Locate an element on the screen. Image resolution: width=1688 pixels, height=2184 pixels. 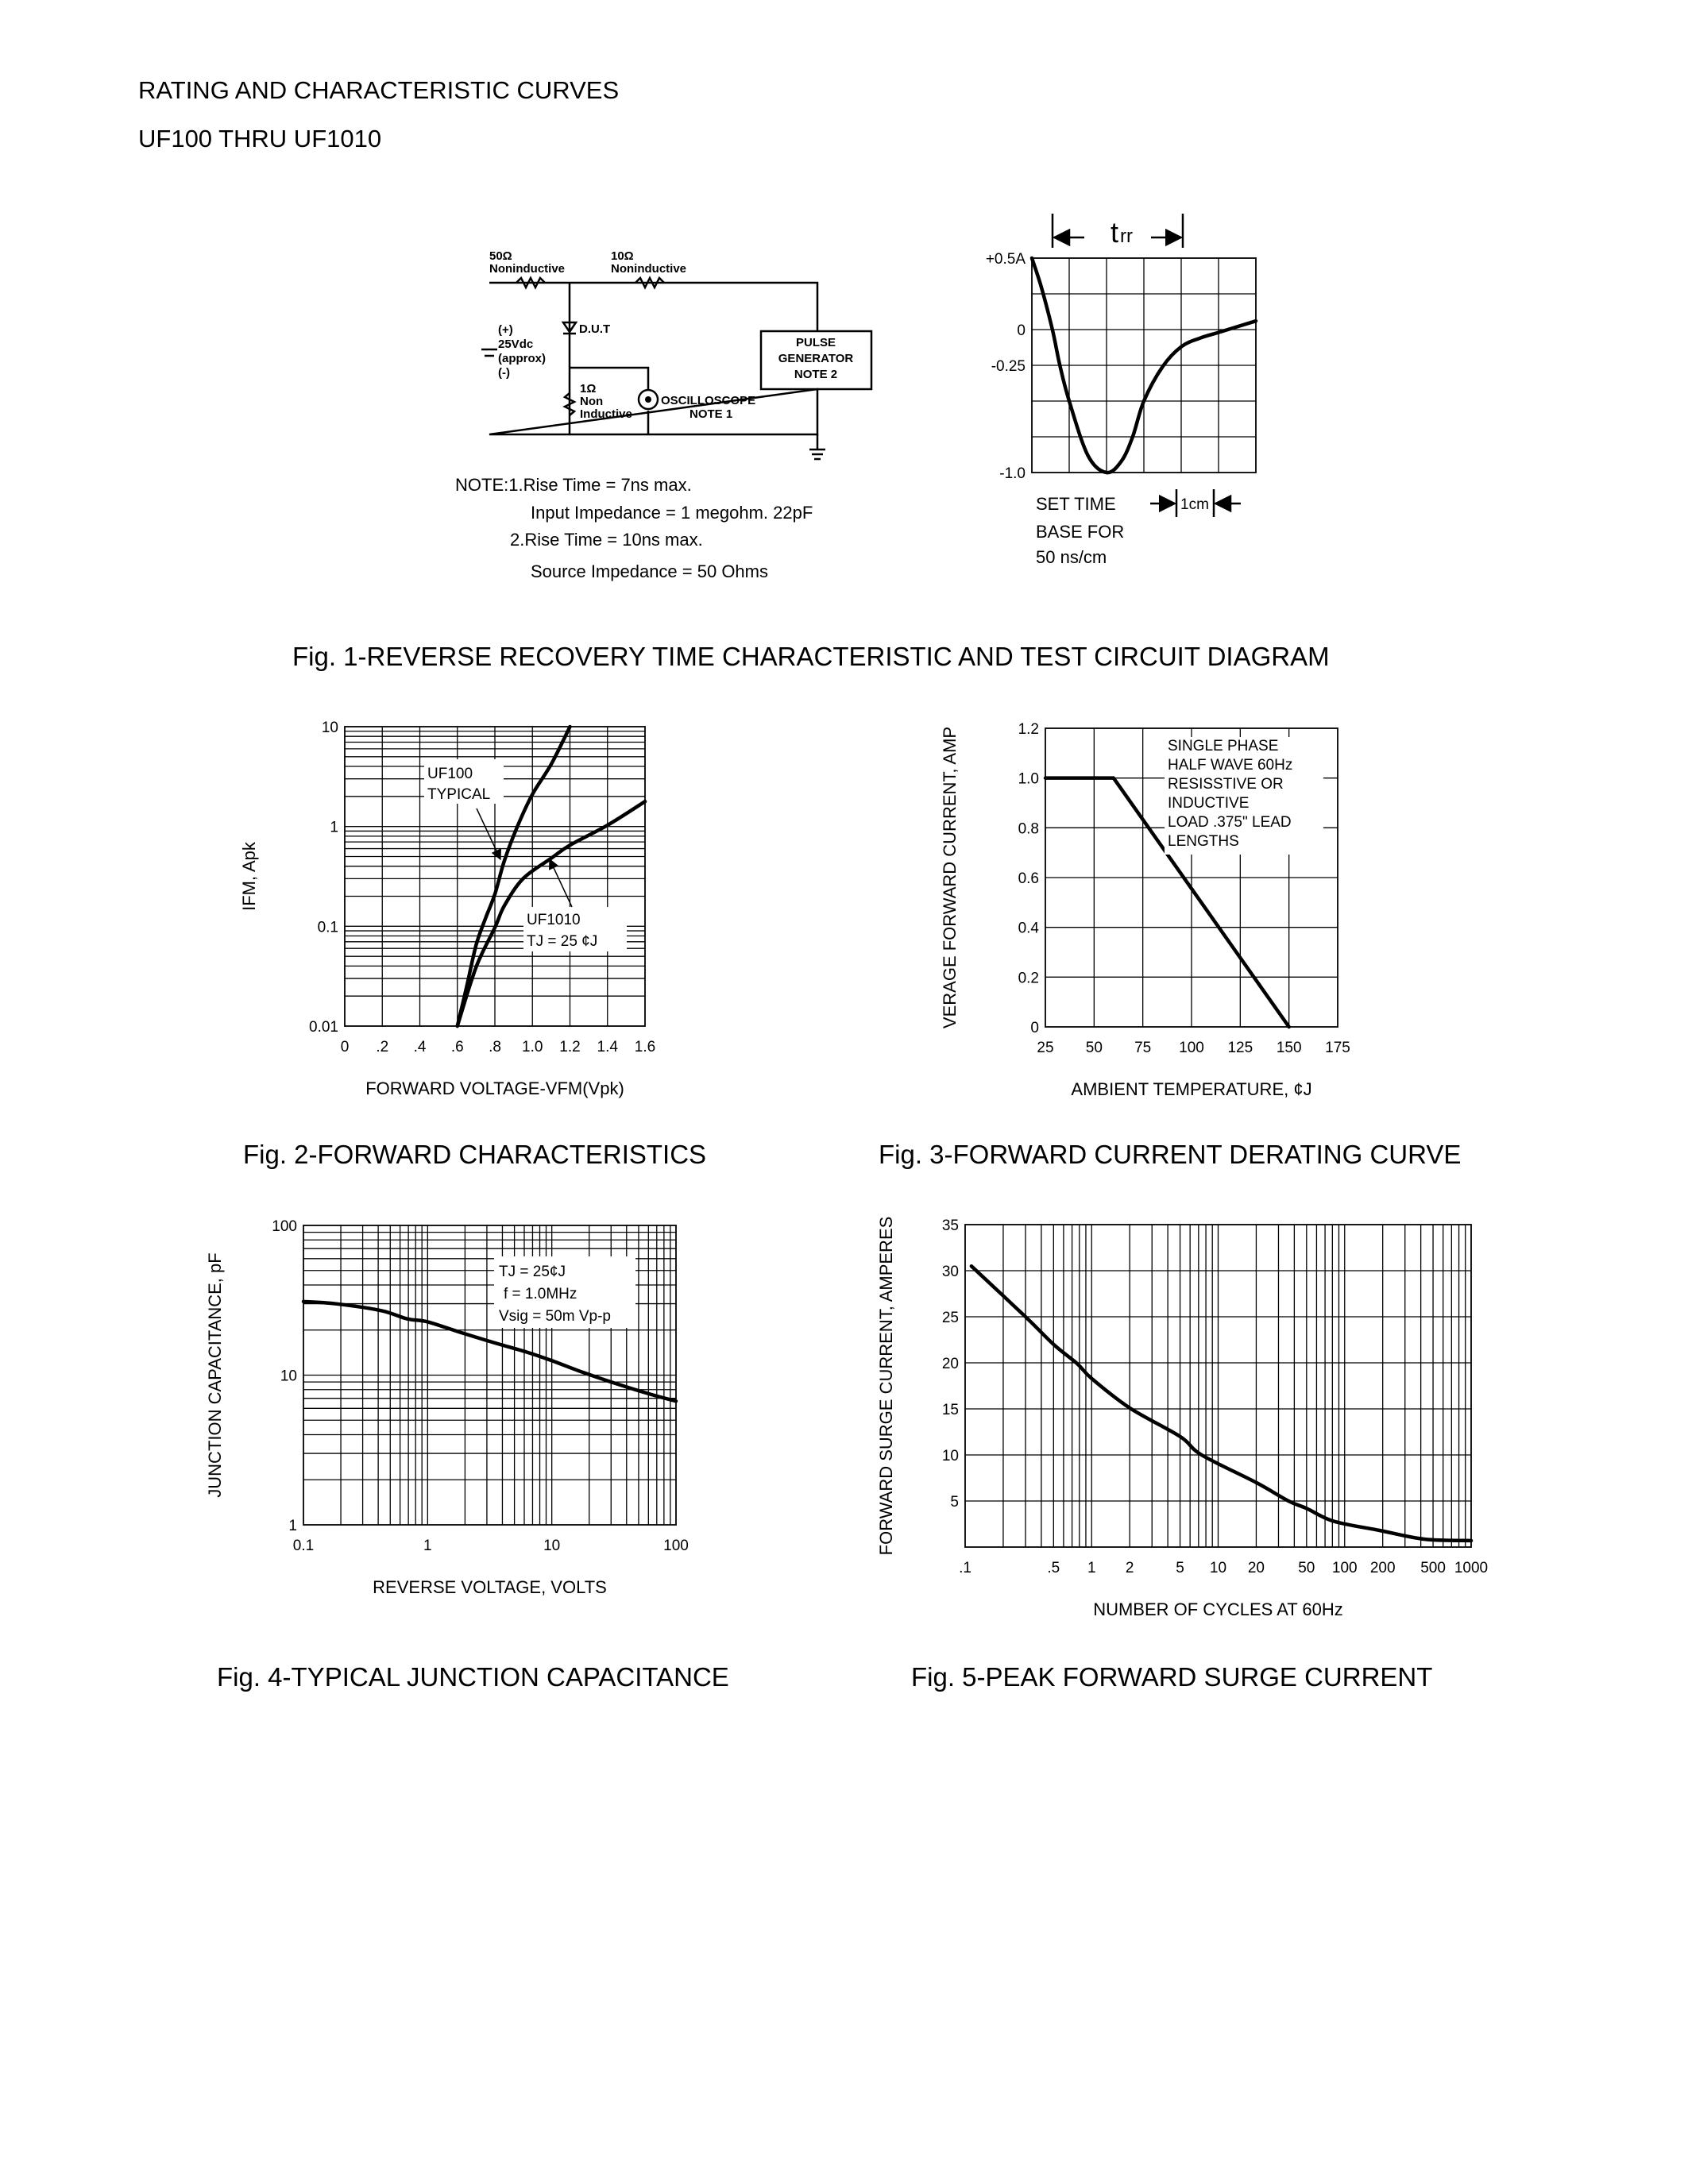
resistor-50-ohm is located at coordinates (531, 283).